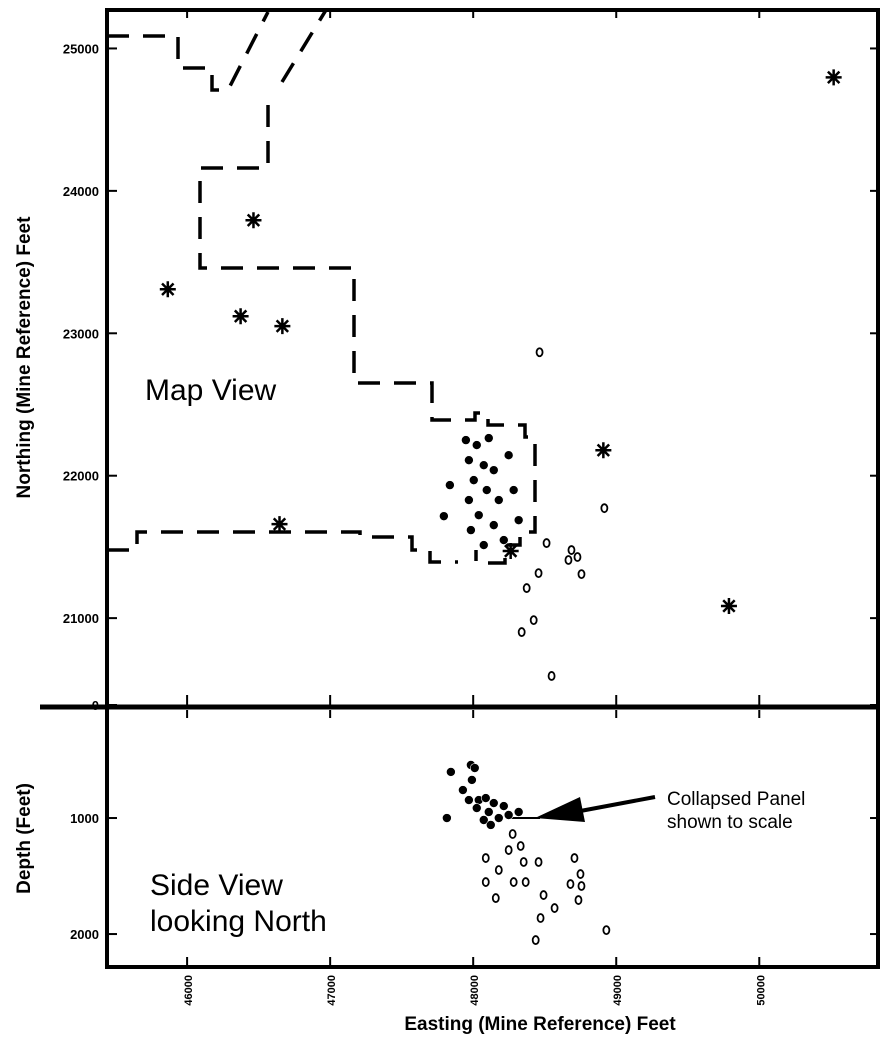 This screenshot has height=1037, width=881. Describe the element at coordinates (540, 1024) in the screenshot. I see `x-axis-label: Easting (Mine Reference) Feet` at that location.